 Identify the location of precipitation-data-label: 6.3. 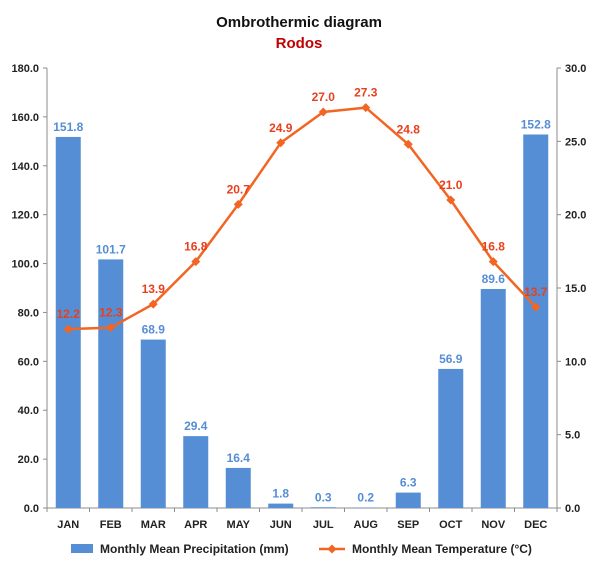
(408, 483).